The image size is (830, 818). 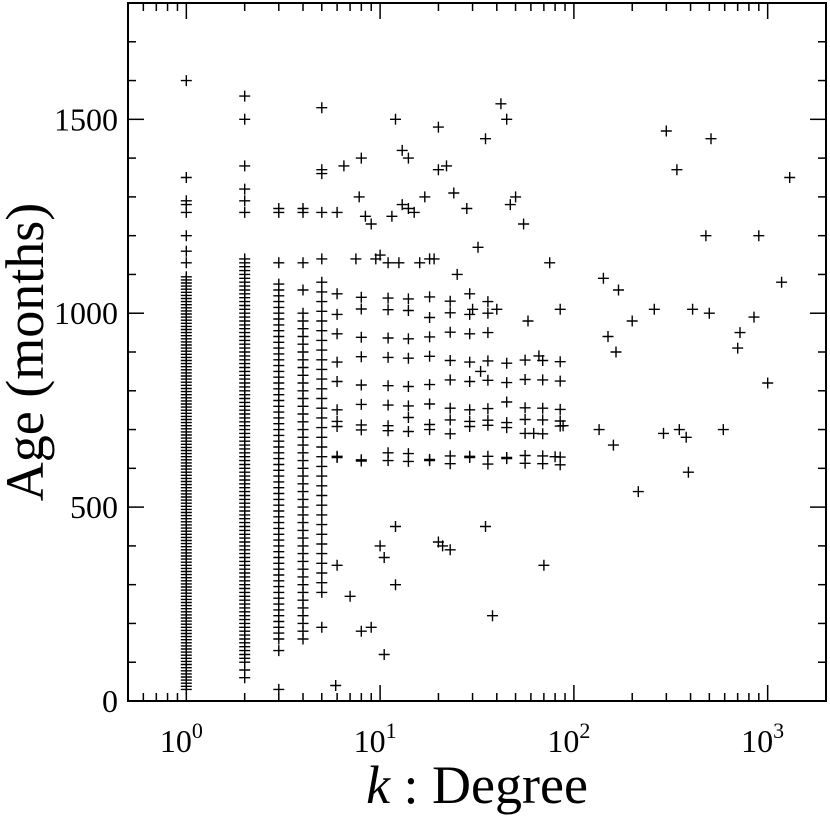 I want to click on y-axis-title: Age (months), so click(x=27, y=352).